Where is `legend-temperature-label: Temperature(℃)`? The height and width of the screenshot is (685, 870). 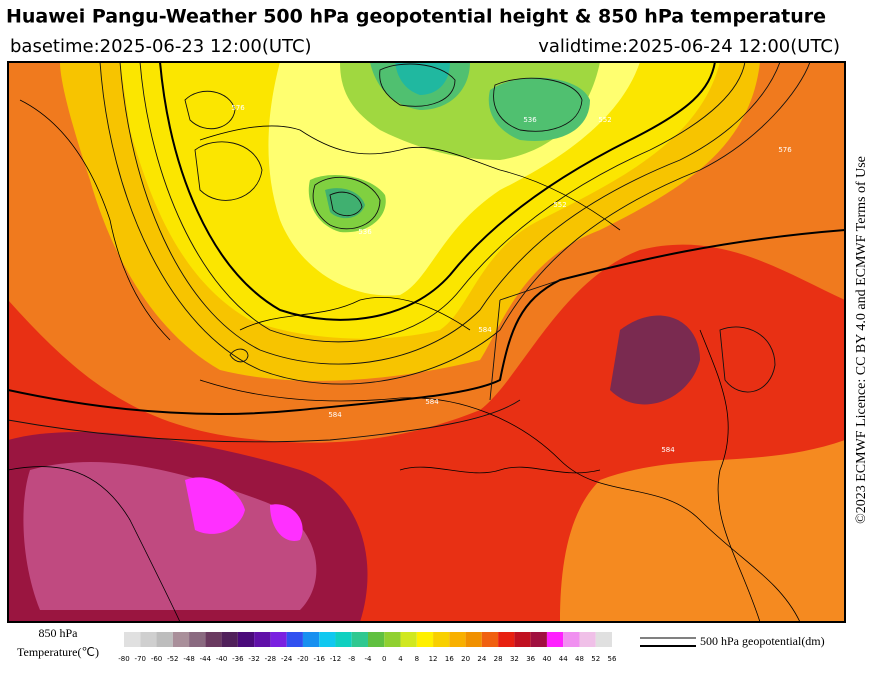 legend-temperature-label: Temperature(℃) is located at coordinates (58, 652).